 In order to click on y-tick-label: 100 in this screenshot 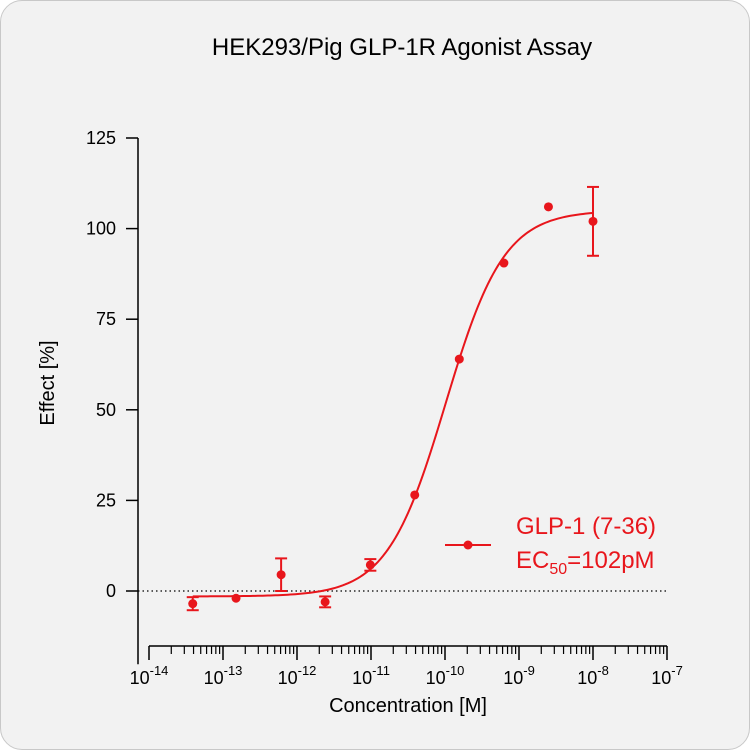, I will do `click(101, 229)`.